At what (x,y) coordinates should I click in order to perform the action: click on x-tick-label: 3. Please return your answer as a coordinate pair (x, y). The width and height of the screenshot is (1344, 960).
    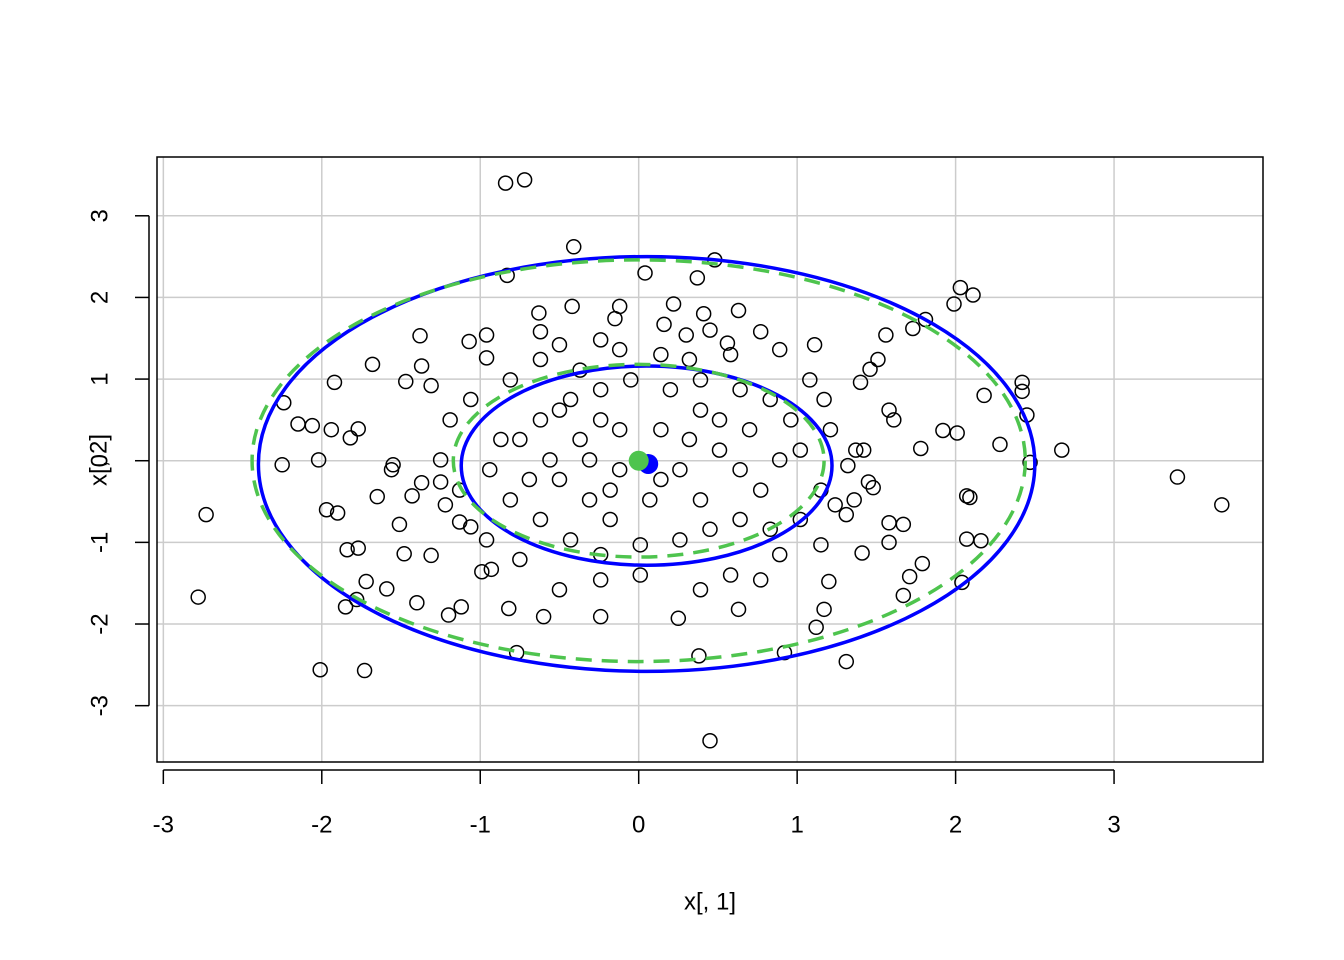
    Looking at the image, I should click on (1113, 824).